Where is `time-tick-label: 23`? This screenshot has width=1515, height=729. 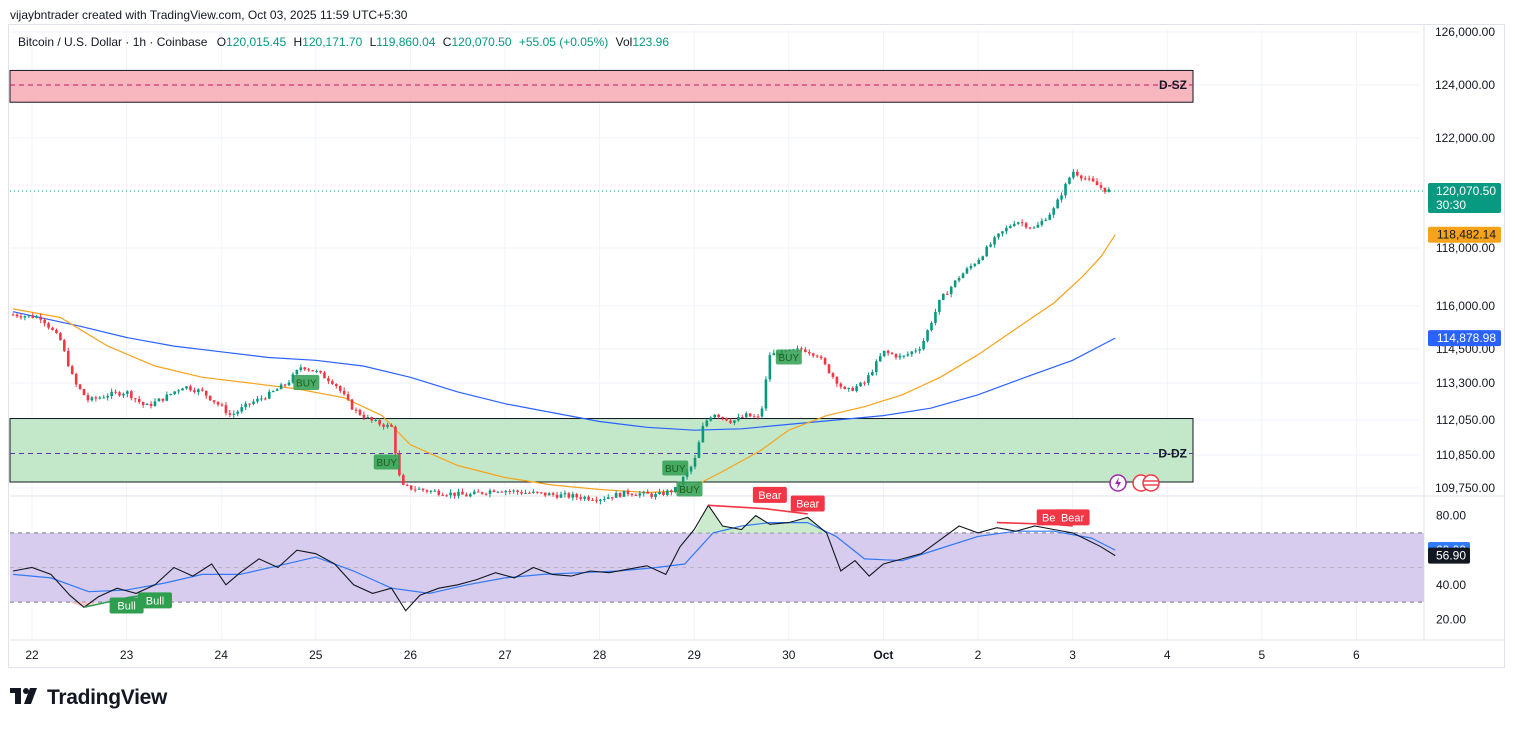 time-tick-label: 23 is located at coordinates (127, 655).